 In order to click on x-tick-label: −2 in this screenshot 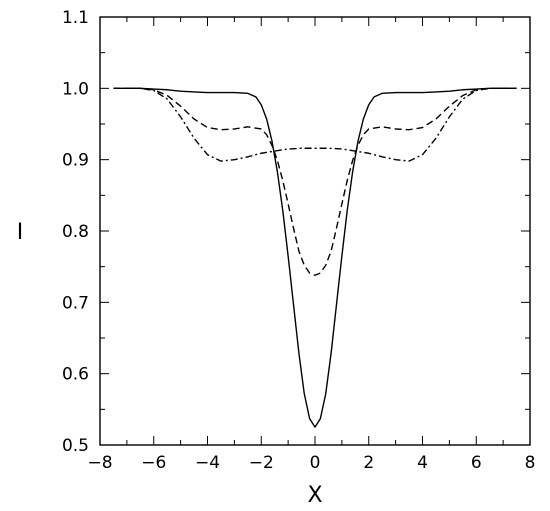, I will do `click(261, 463)`.